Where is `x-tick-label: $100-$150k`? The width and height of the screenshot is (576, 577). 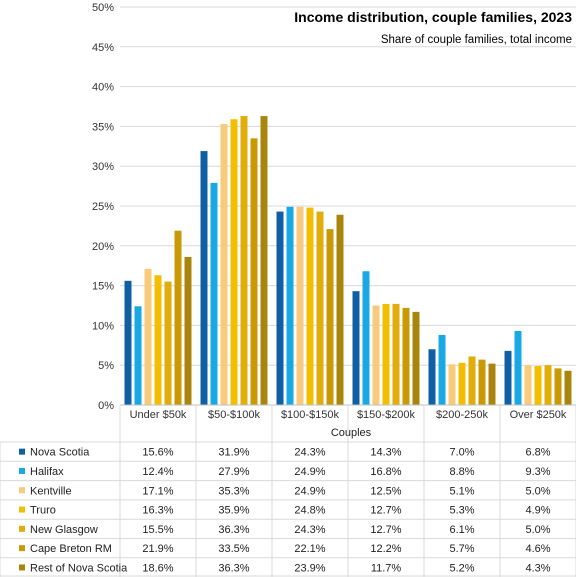 x-tick-label: $100-$150k is located at coordinates (310, 415).